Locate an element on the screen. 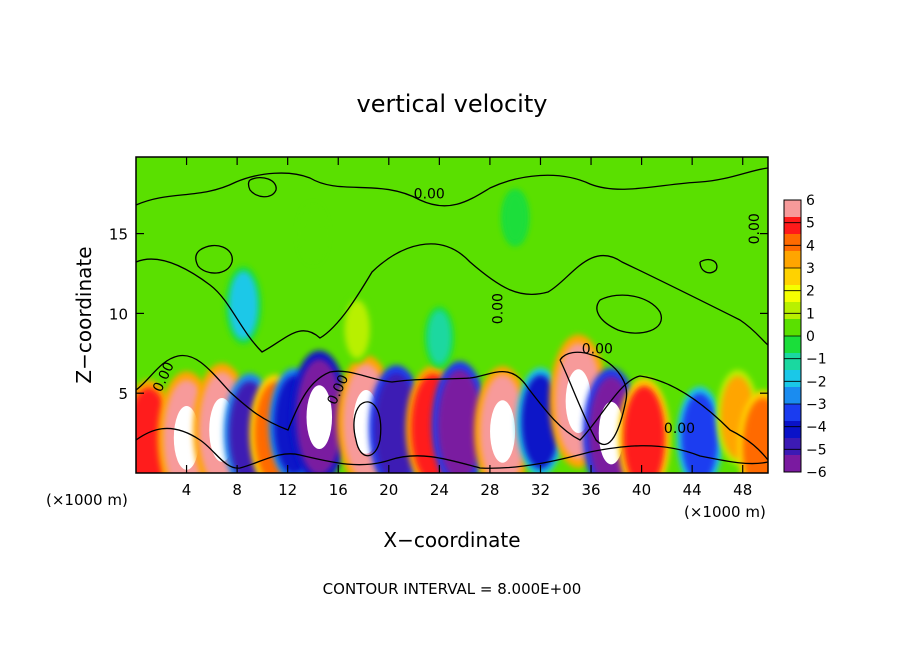 This screenshot has height=654, width=904. x-tick-label: 28 is located at coordinates (489, 490).